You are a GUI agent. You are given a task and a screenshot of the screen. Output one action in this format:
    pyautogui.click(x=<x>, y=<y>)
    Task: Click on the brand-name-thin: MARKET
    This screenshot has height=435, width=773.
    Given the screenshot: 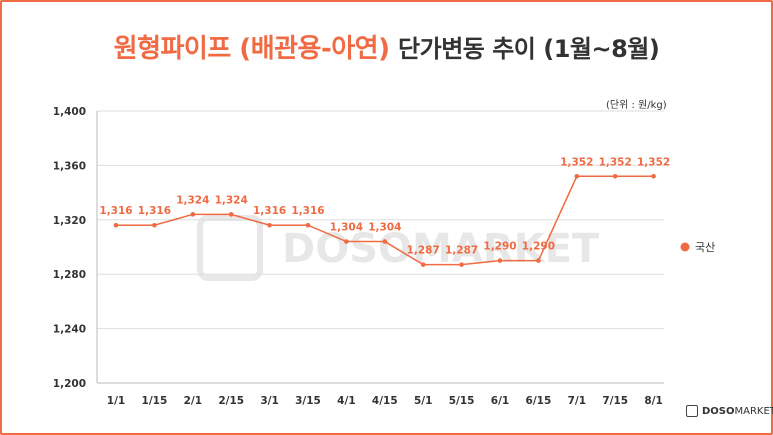 What is the action you would take?
    pyautogui.click(x=753, y=411)
    